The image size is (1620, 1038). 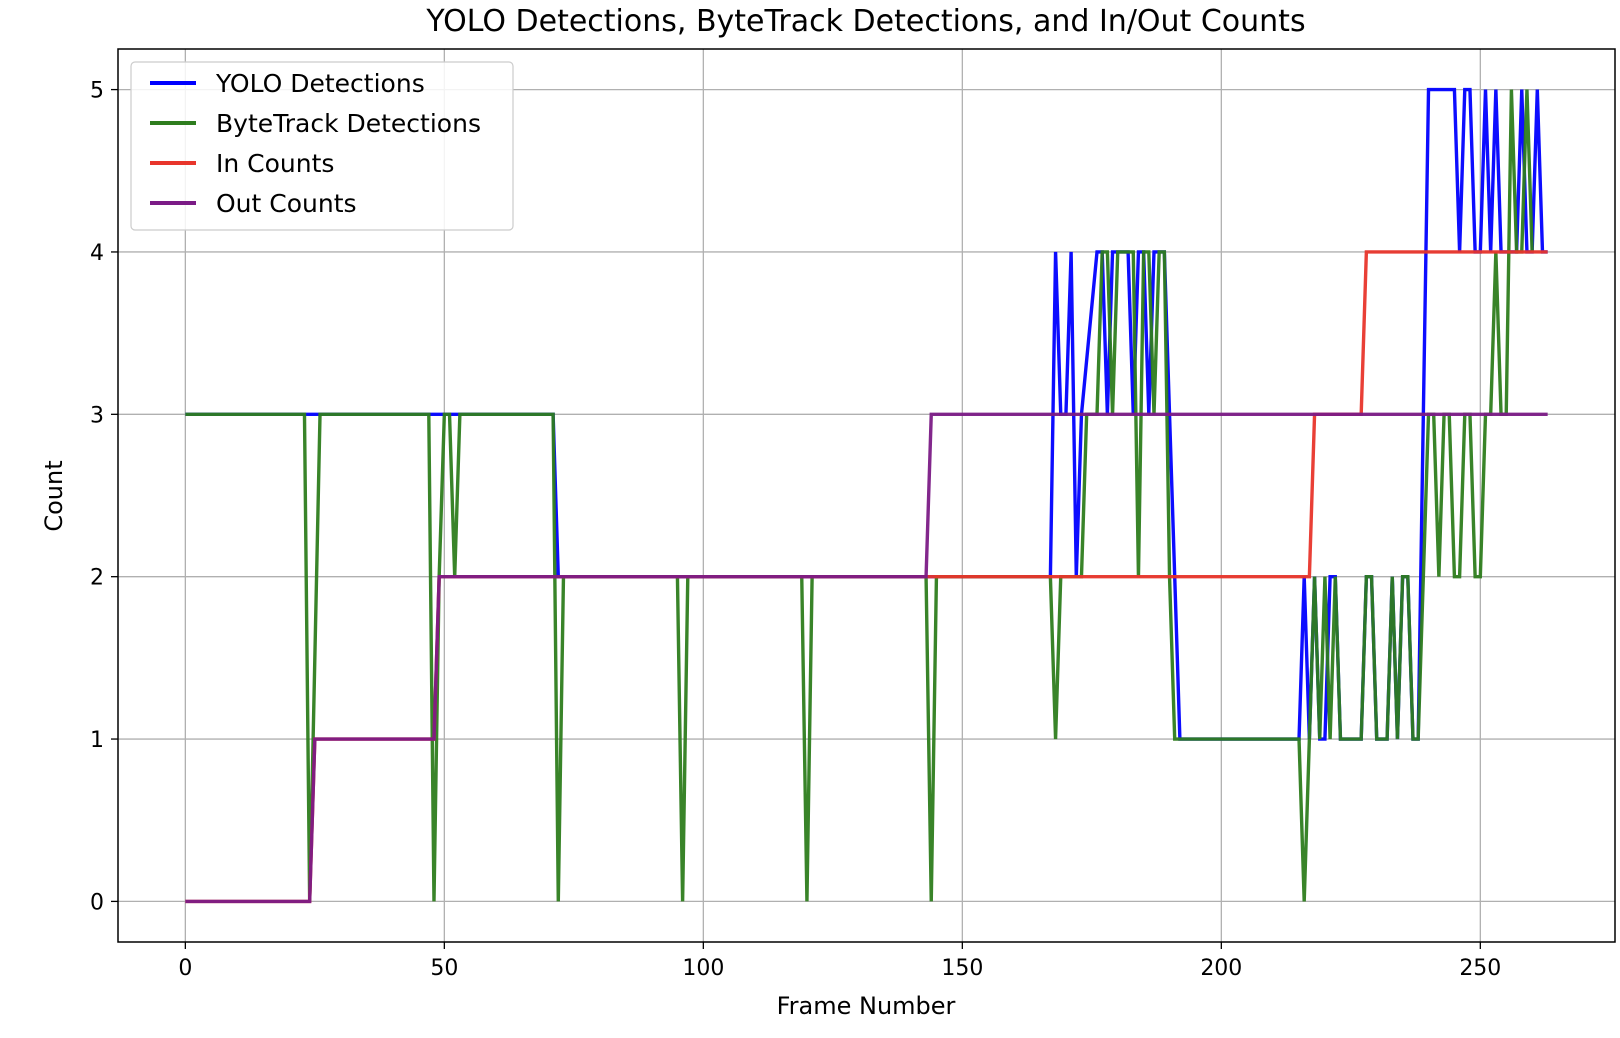 I want to click on y-tick-label: 4, so click(x=97, y=253).